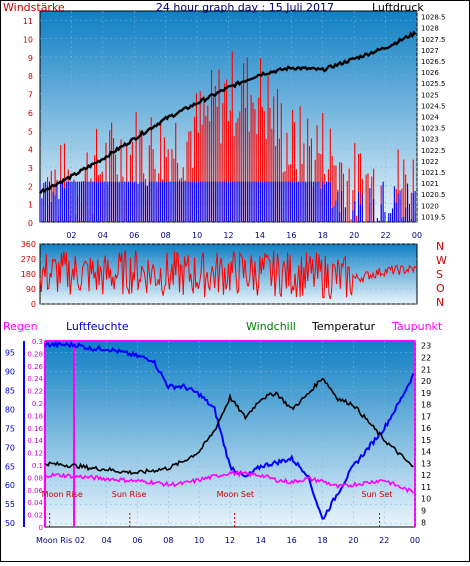 The width and height of the screenshot is (470, 566). What do you see at coordinates (30, 58) in the screenshot?
I see `wind-tick-label: 9` at bounding box center [30, 58].